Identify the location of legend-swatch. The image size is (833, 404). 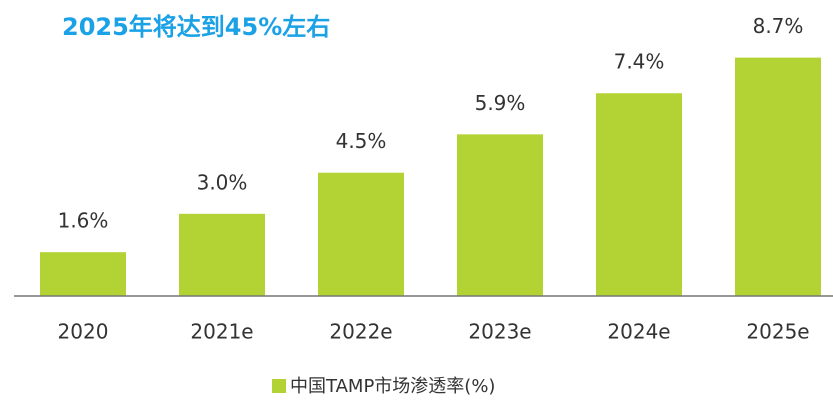
(279, 386).